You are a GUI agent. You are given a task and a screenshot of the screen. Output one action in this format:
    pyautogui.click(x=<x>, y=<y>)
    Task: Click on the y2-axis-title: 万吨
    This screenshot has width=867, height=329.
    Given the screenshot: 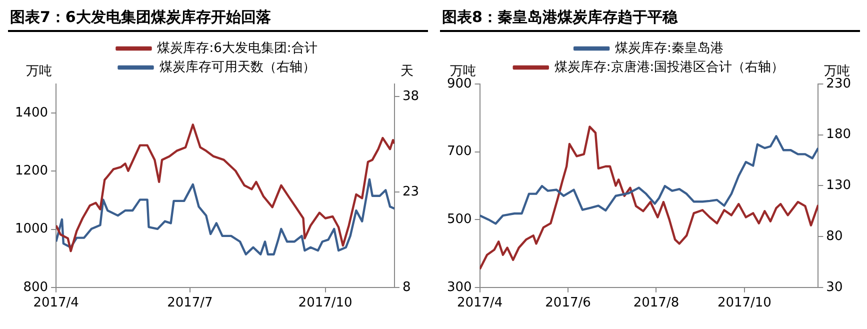 What is the action you would take?
    pyautogui.click(x=837, y=71)
    